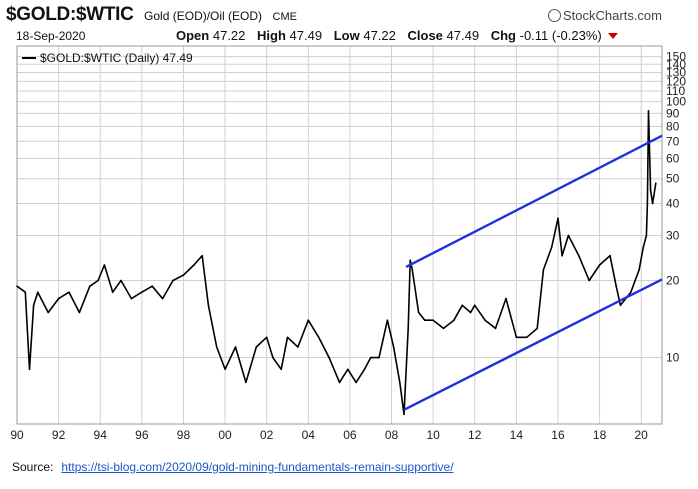  What do you see at coordinates (673, 203) in the screenshot?
I see `y-tick-label: 40` at bounding box center [673, 203].